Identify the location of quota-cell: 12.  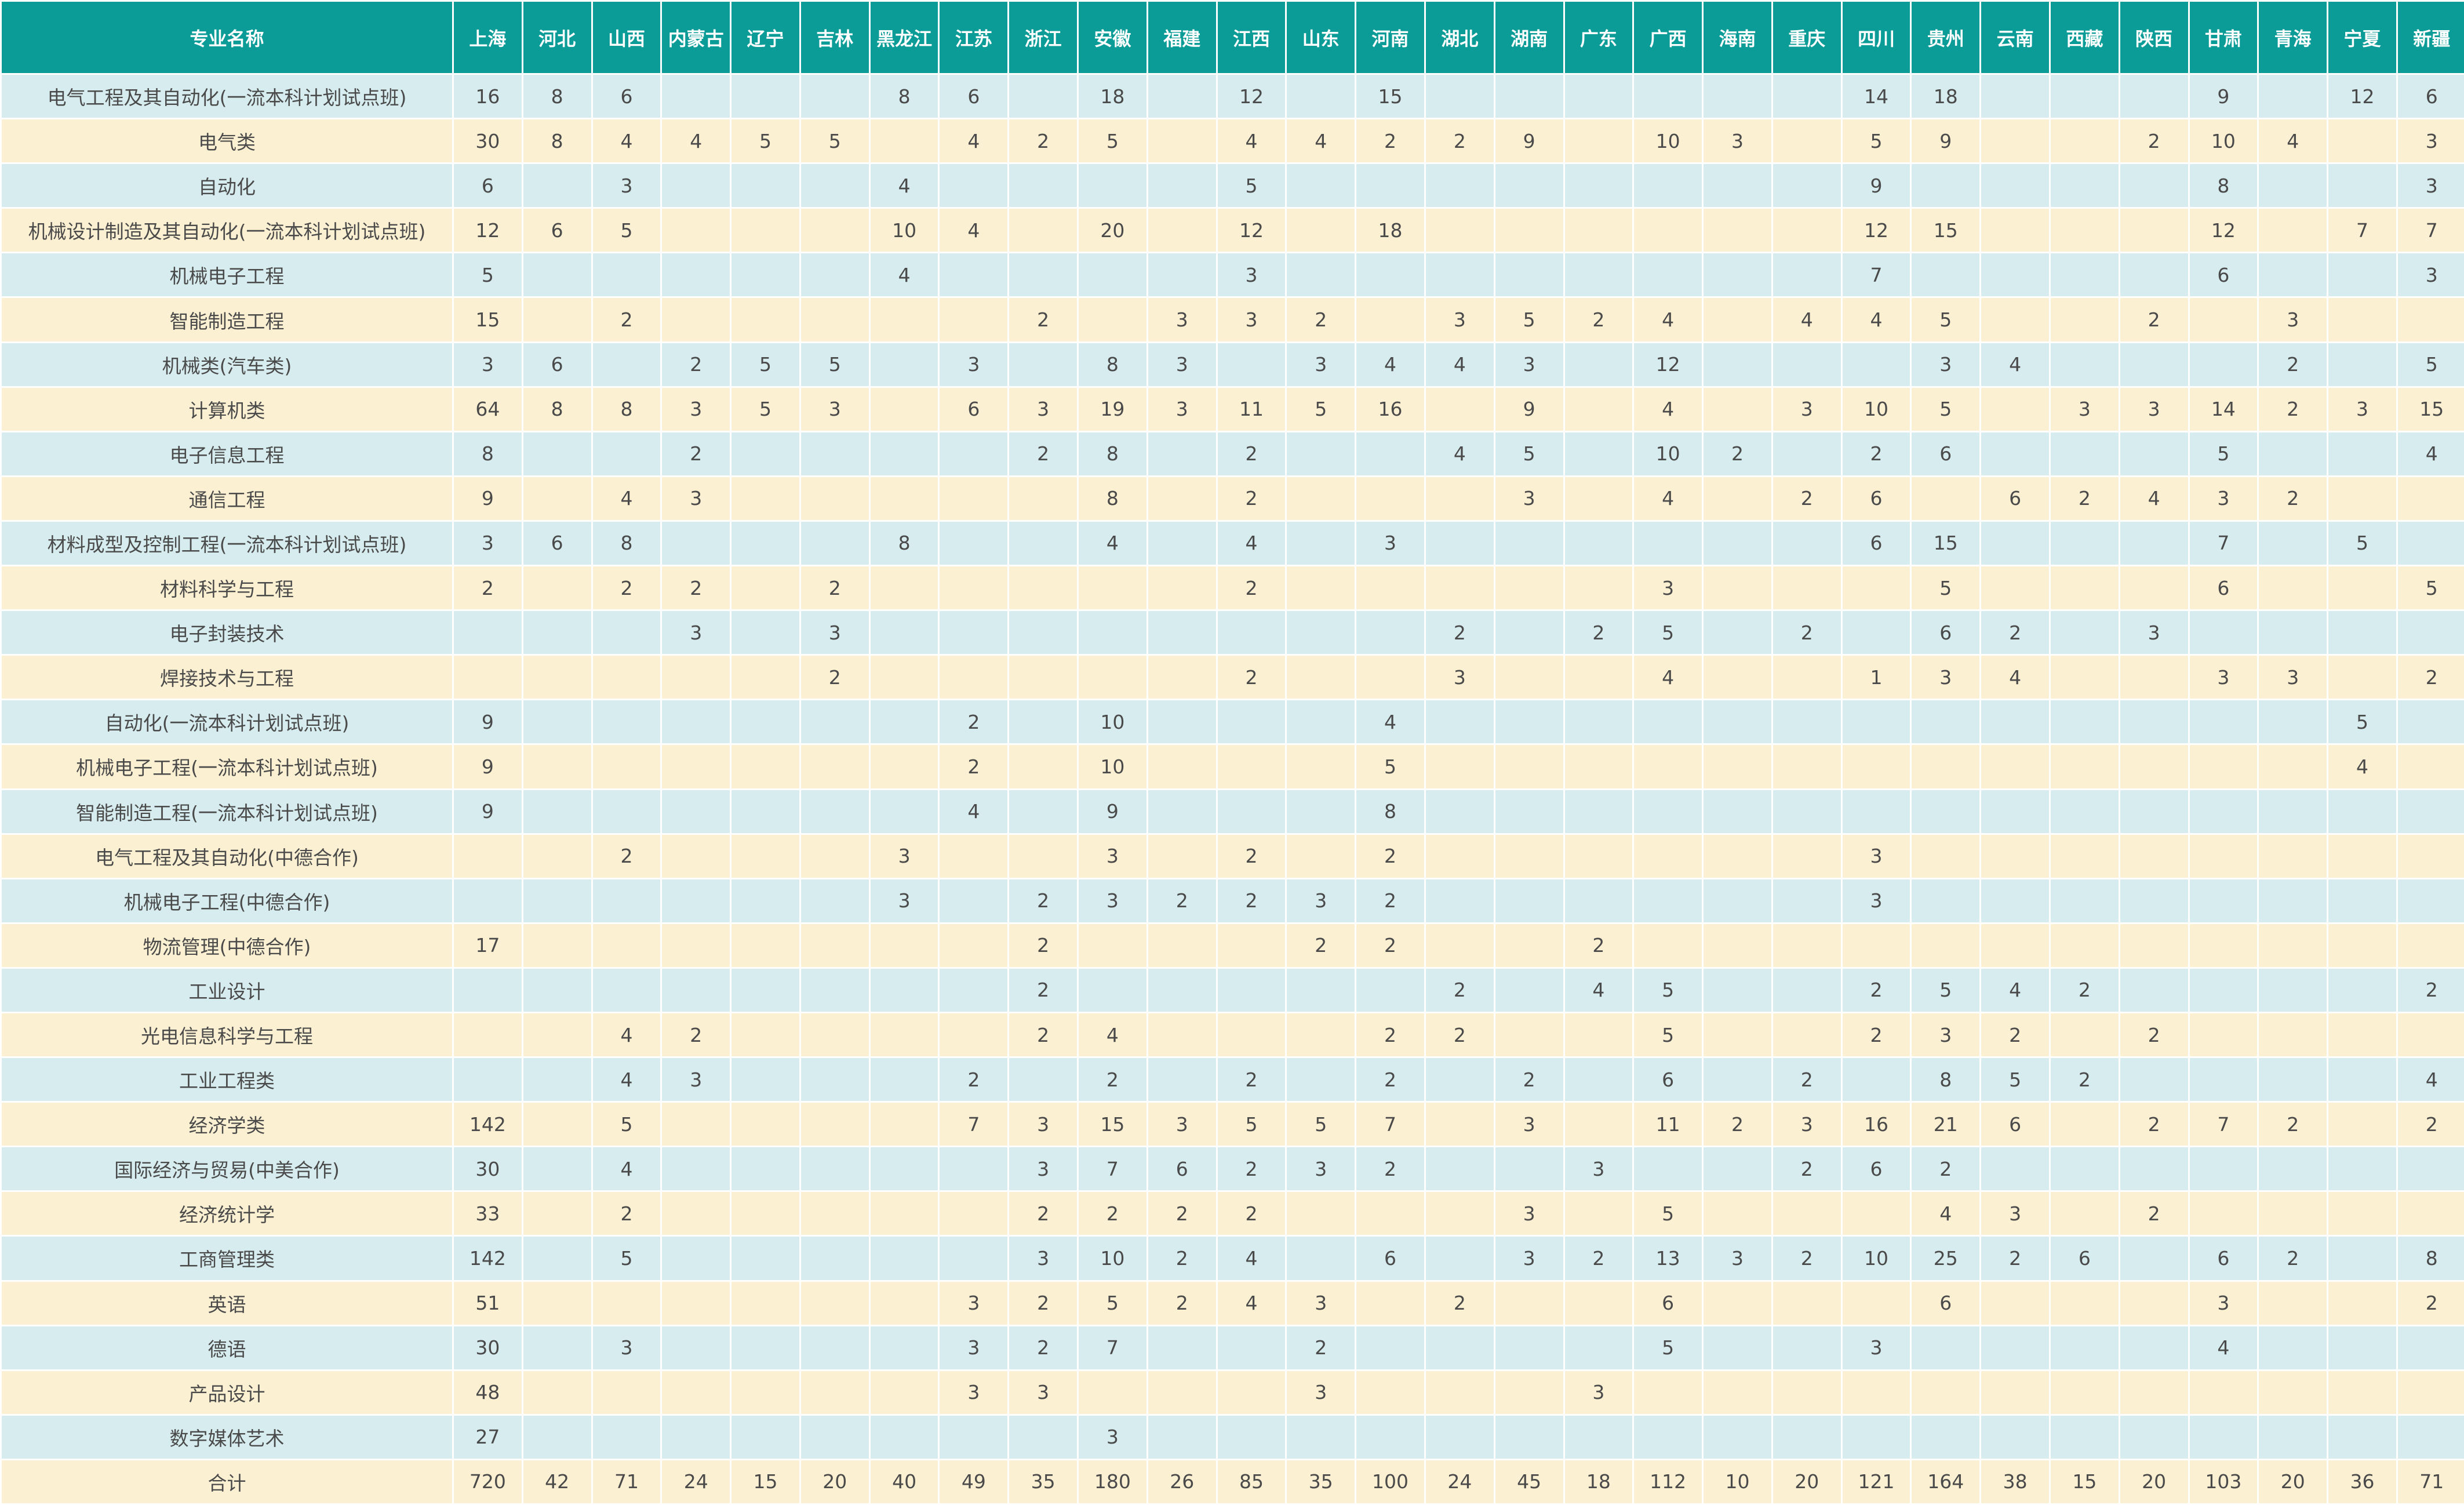
(2223, 230).